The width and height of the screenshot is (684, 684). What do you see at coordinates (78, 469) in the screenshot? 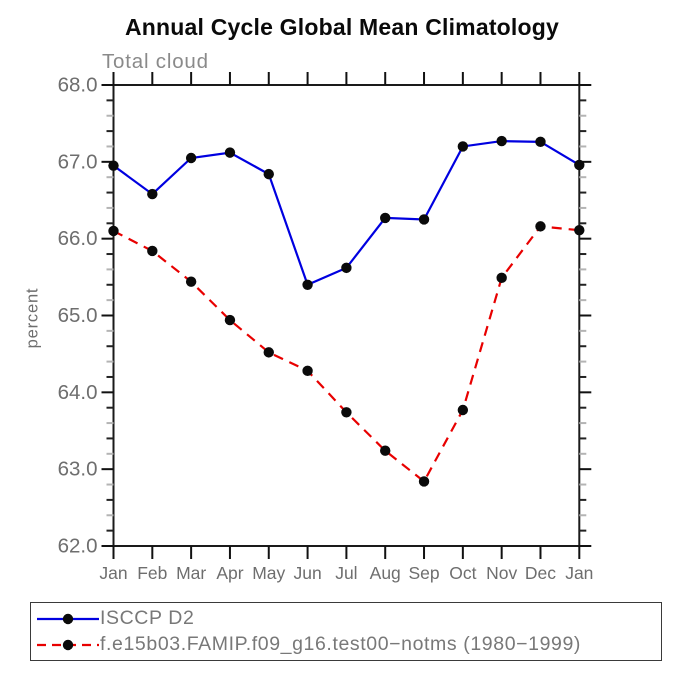
I see `y-tick-label: 63.0` at bounding box center [78, 469].